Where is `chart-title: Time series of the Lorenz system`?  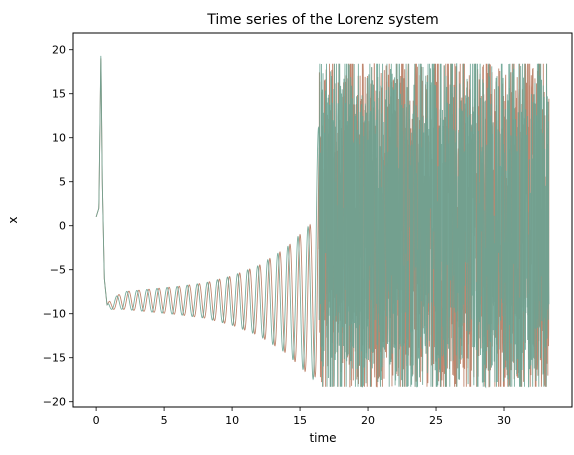 chart-title: Time series of the Lorenz system is located at coordinates (322, 20).